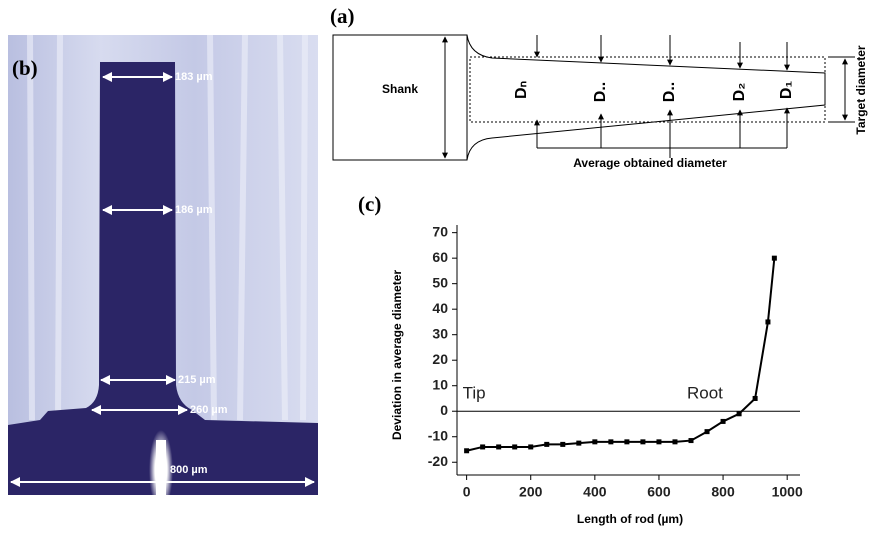 The image size is (870, 534). What do you see at coordinates (189, 470) in the screenshot?
I see `measurement: 800 µm` at bounding box center [189, 470].